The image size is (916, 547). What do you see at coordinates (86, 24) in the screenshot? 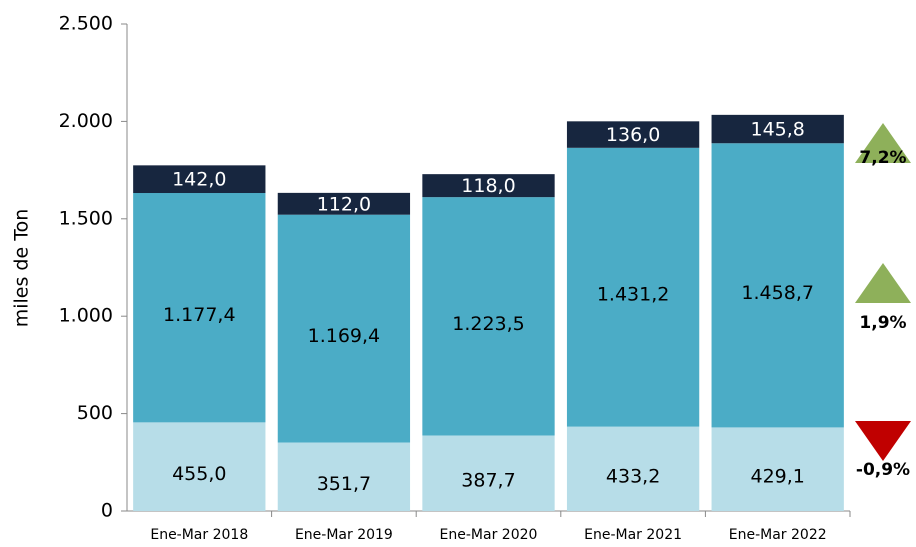
I see `y-tick-label: 2.500` at bounding box center [86, 24].